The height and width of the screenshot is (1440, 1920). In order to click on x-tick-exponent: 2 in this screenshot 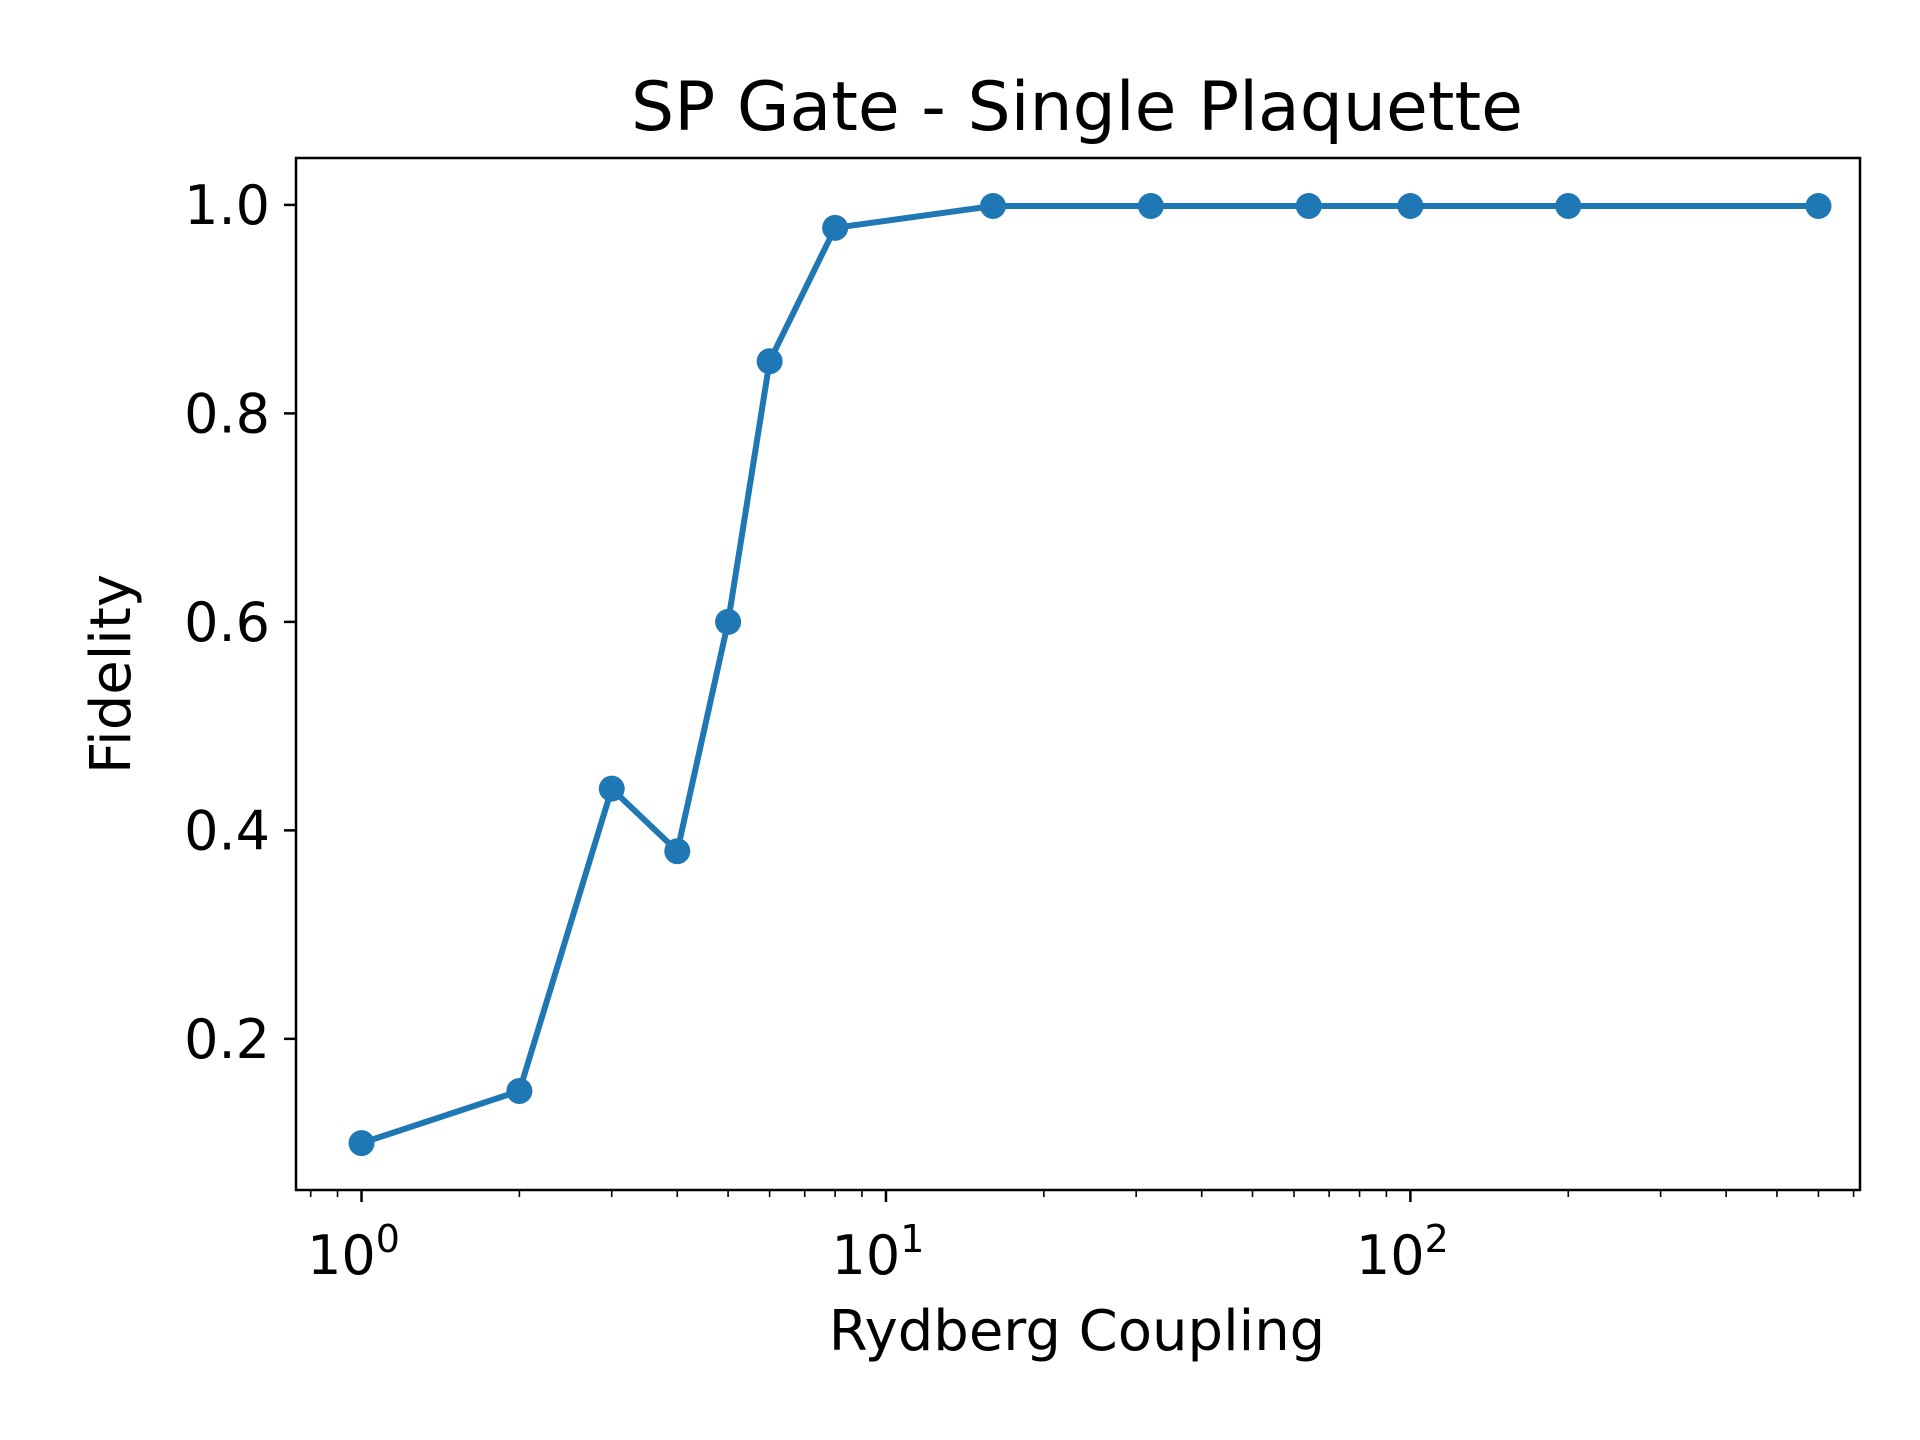, I will do `click(1437, 1239)`.